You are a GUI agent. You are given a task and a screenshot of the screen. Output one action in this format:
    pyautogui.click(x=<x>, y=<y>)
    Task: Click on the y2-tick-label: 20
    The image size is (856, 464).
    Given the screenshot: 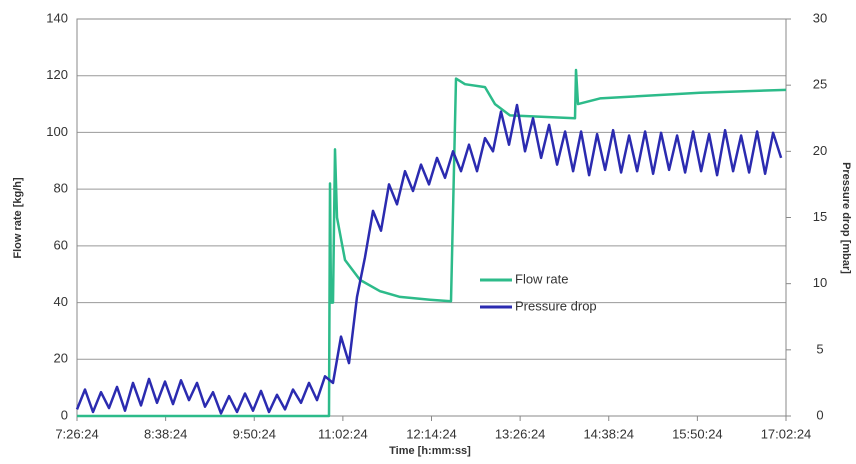 What is the action you would take?
    pyautogui.click(x=820, y=150)
    